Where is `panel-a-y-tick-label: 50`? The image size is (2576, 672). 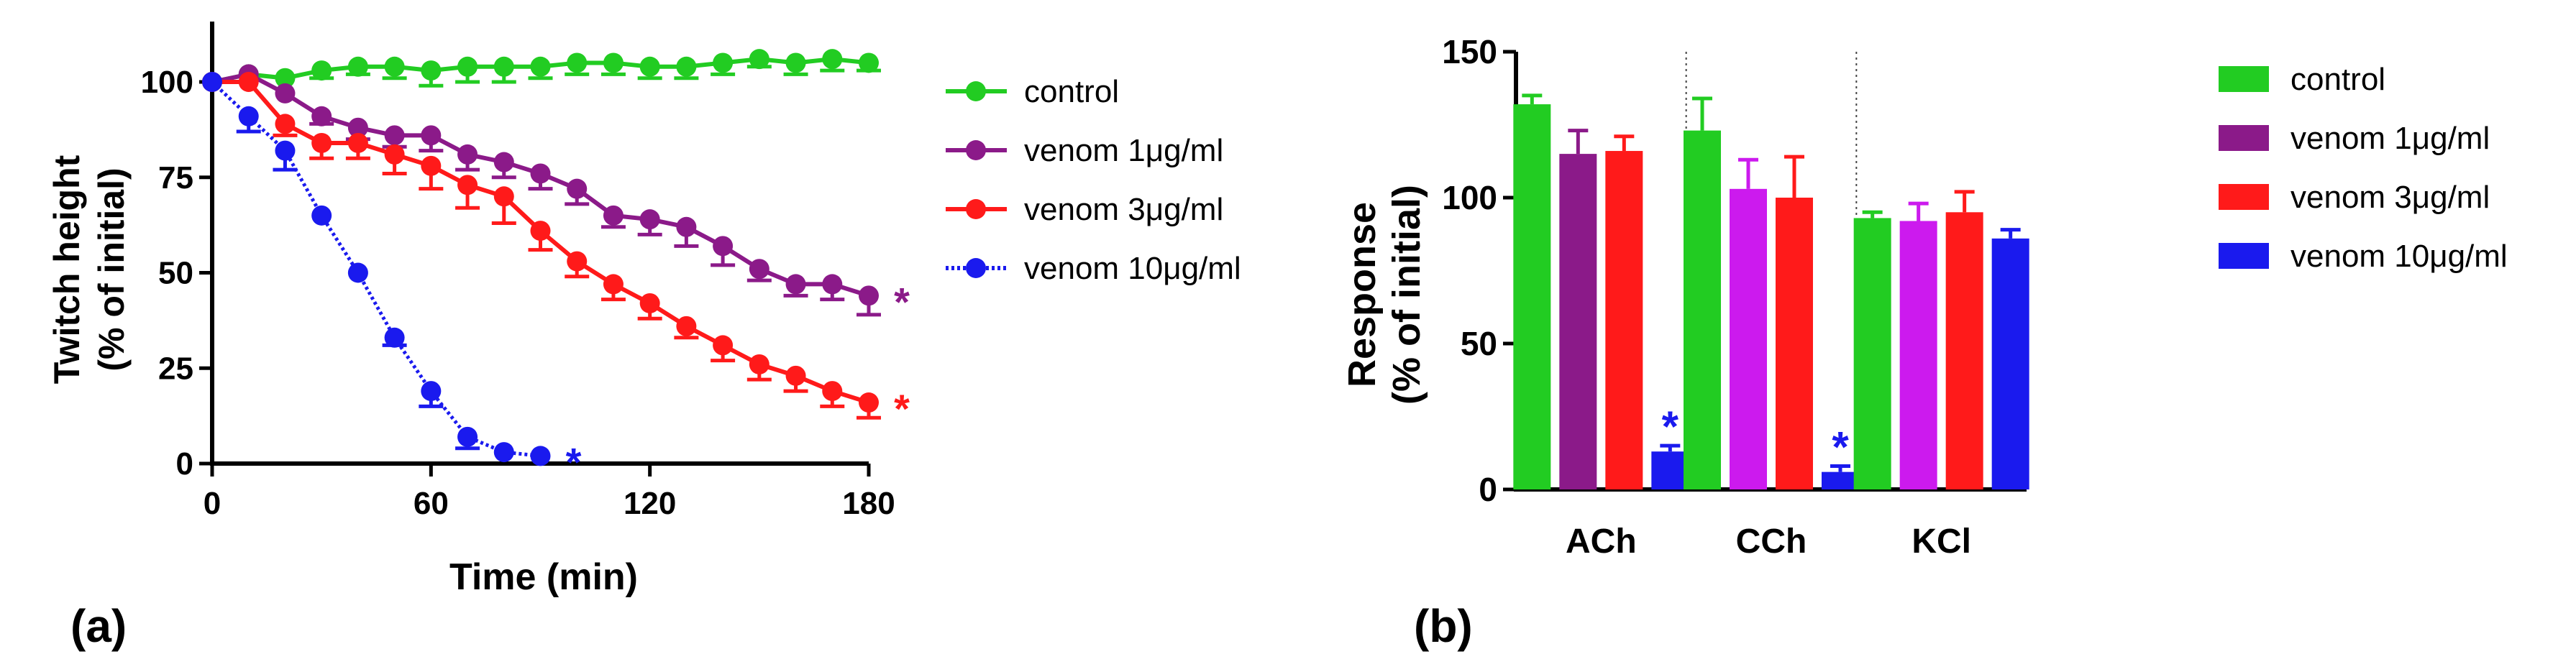 panel-a-y-tick-label: 50 is located at coordinates (175, 273).